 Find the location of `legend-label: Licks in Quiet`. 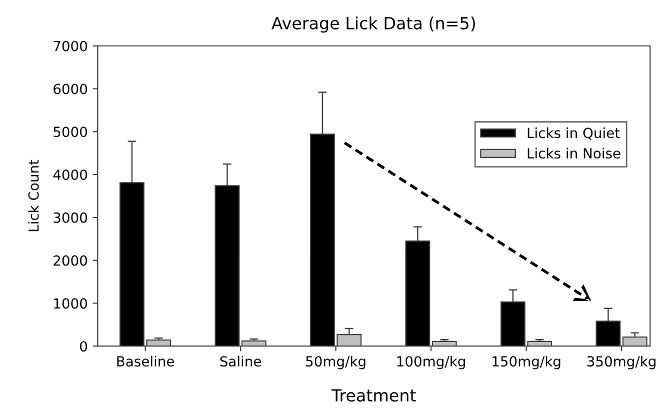

legend-label: Licks in Quiet is located at coordinates (574, 133).